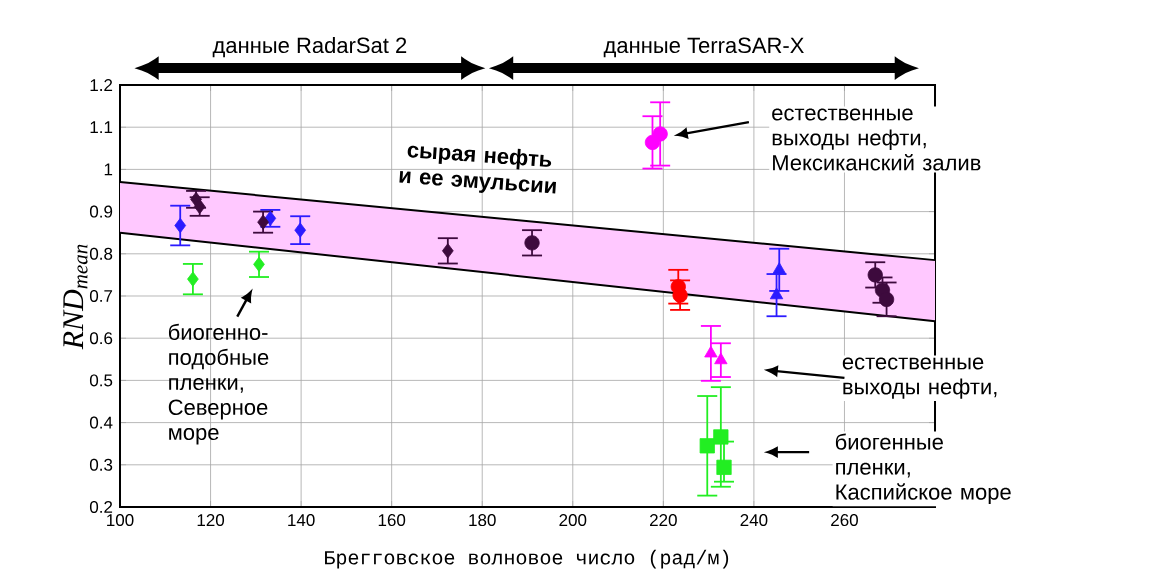 The width and height of the screenshot is (1171, 584). I want to click on x-tick-label: 140, so click(301, 520).